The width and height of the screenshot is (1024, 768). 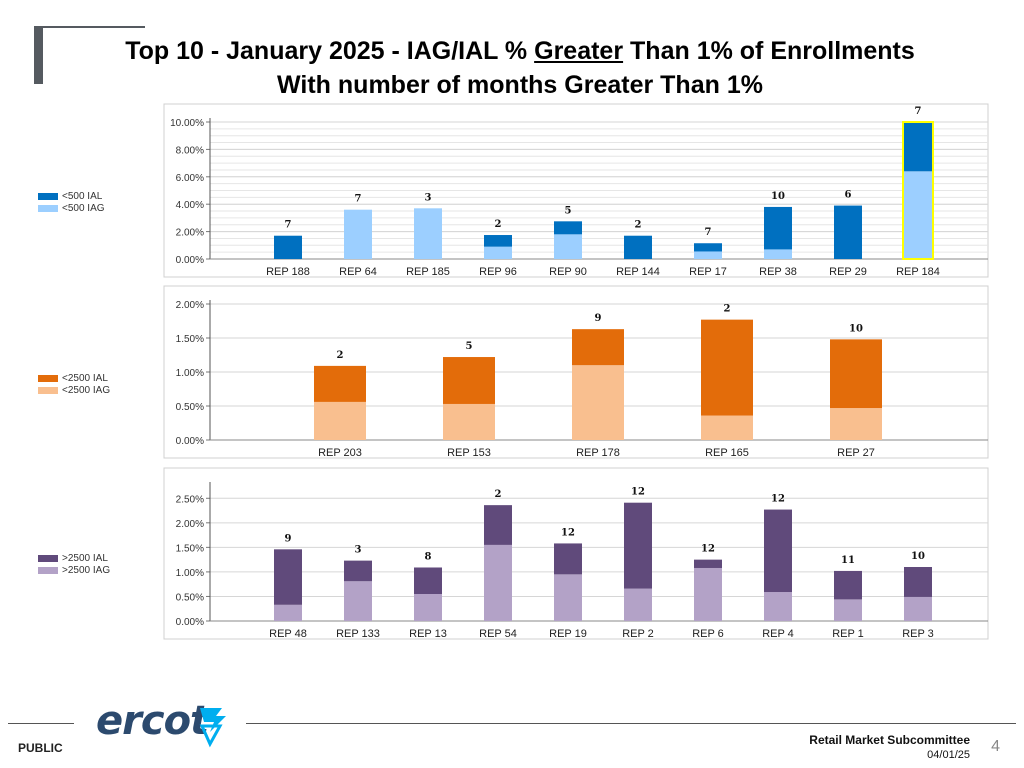 I want to click on legend-label: <500 IAG, so click(x=83, y=208).